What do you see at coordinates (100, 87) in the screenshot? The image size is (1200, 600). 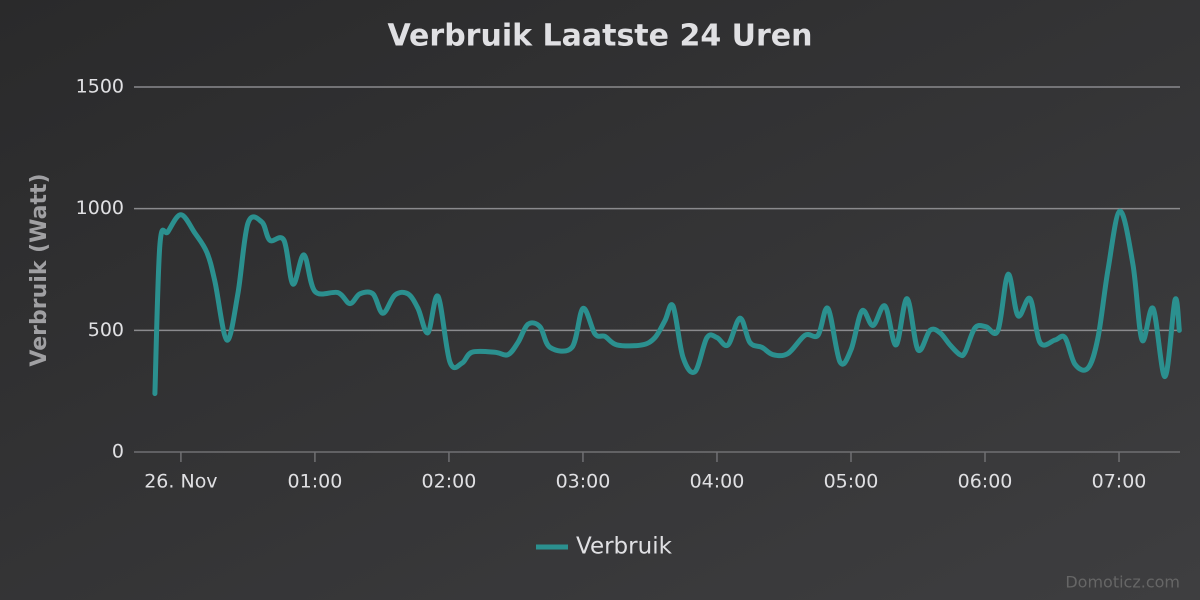 I see `y-tick-label: 1500` at bounding box center [100, 87].